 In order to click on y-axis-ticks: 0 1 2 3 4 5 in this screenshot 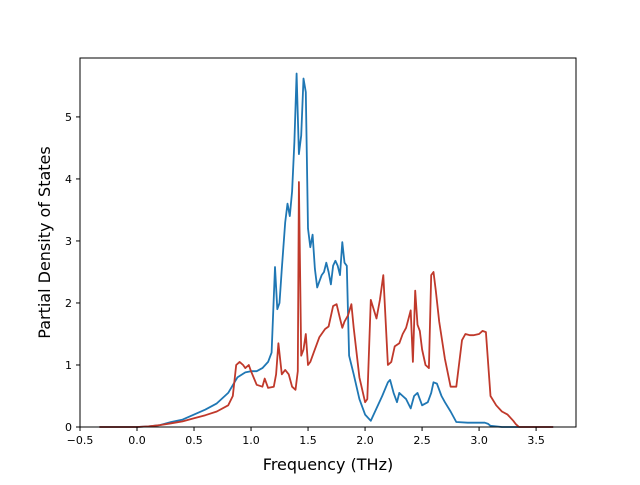, I will do `click(72, 272)`.